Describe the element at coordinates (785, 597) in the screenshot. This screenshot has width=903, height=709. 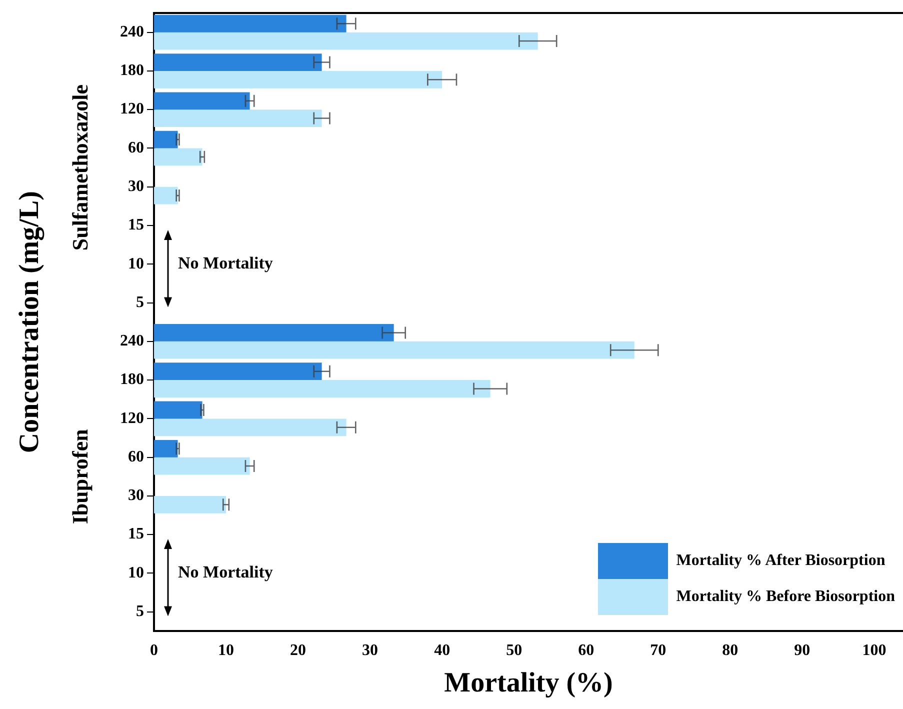
I see `legend-label: Mortality % Before Biosorption` at that location.